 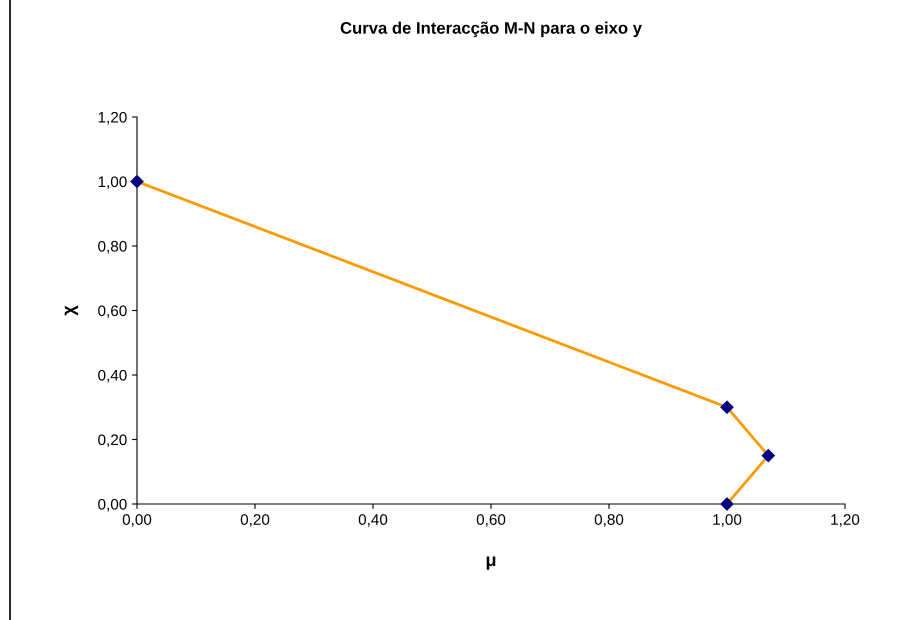 I want to click on x-tick-label: 0,80, so click(x=609, y=520).